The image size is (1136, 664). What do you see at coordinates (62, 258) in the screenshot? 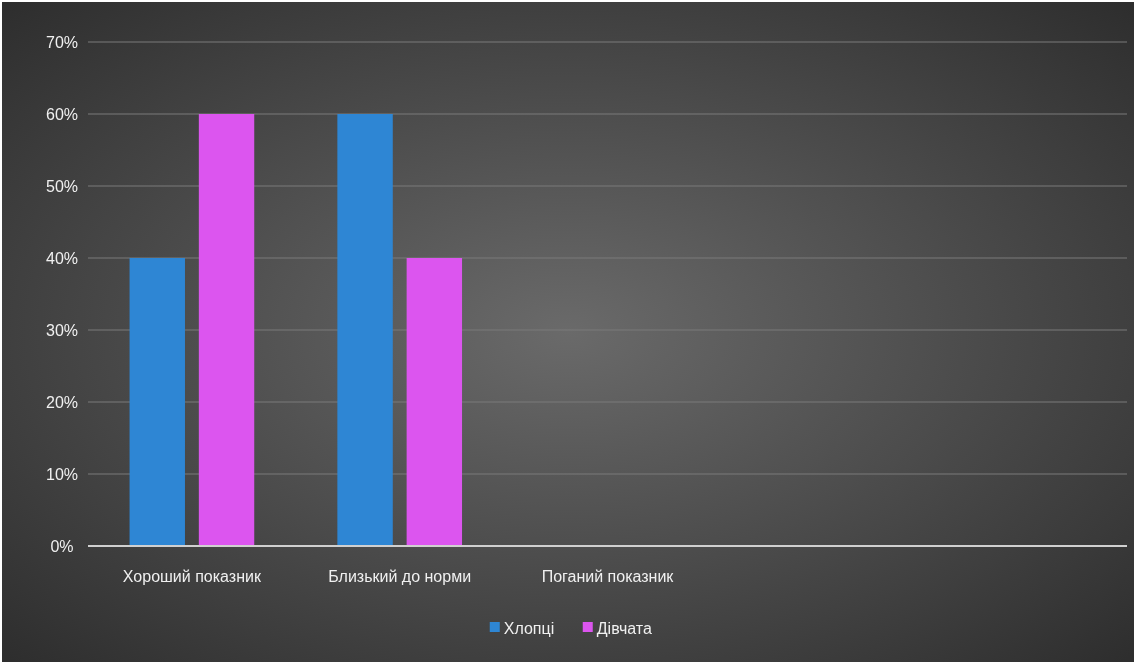
I see `y-tick-label: 40%` at bounding box center [62, 258].